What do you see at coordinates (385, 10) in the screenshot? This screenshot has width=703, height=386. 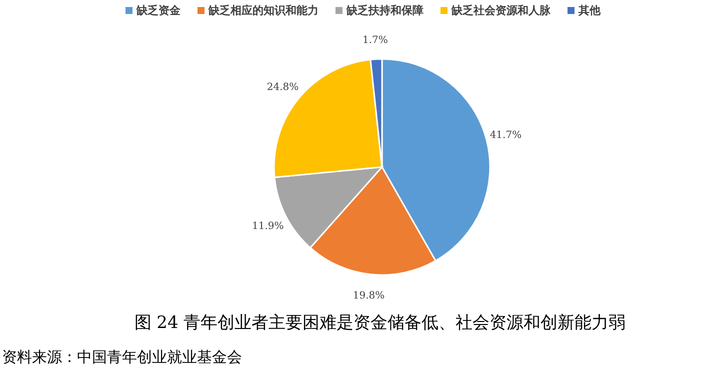 I see `legend-label: 缺乏扶持和保障` at bounding box center [385, 10].